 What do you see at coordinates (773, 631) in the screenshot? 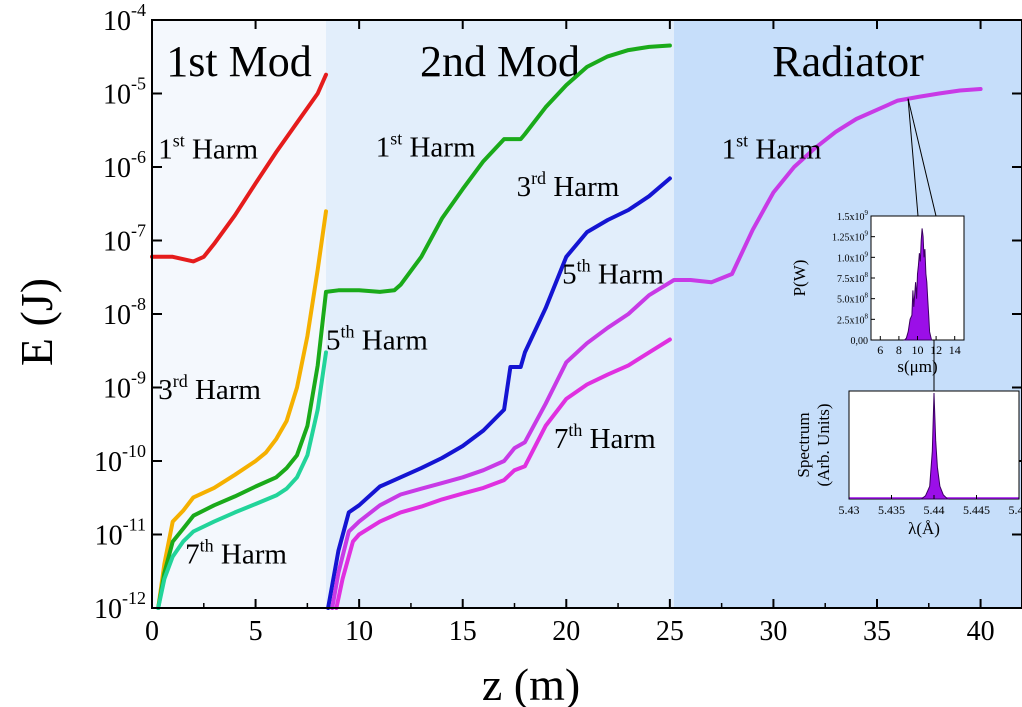
I see `x-tick-label: 30` at bounding box center [773, 631].